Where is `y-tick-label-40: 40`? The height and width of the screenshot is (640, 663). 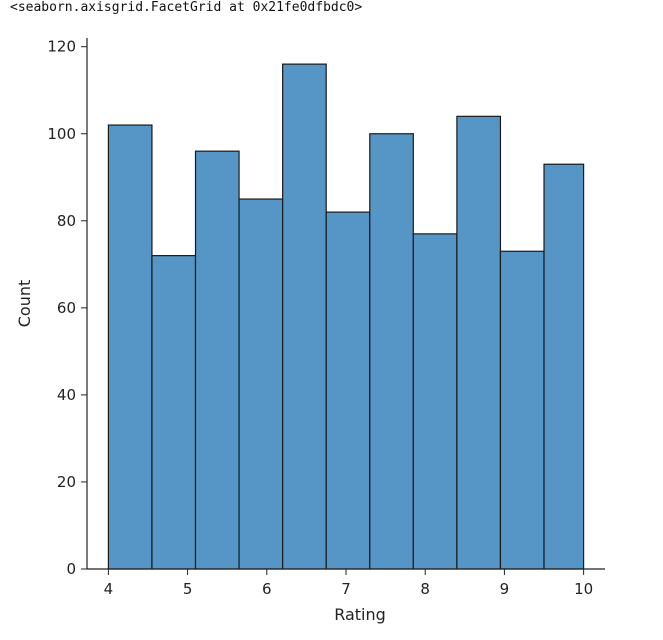
y-tick-label-40: 40 is located at coordinates (66, 395).